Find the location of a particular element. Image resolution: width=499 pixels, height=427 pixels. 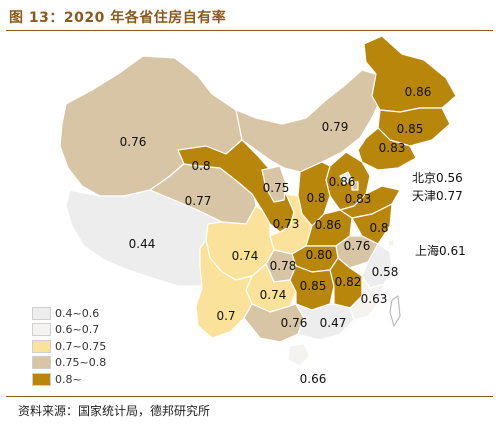

legend-item: 0.75~0.8 is located at coordinates (69, 363).